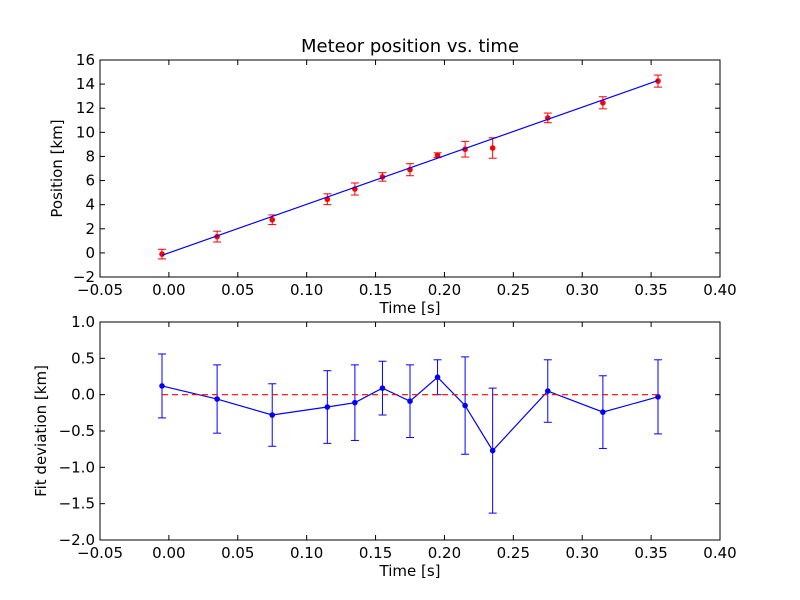 The height and width of the screenshot is (600, 800). I want to click on y-tick-label: 14, so click(85, 84).